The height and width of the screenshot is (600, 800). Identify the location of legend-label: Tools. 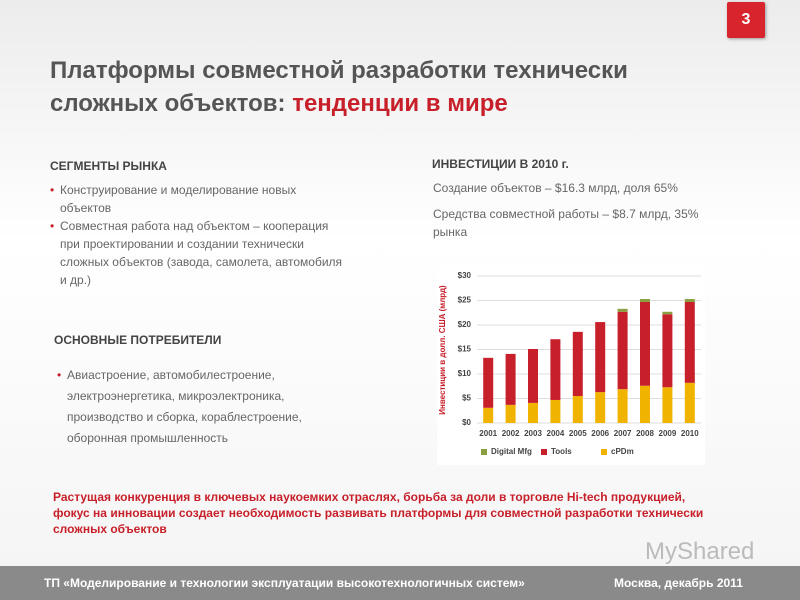
(561, 451).